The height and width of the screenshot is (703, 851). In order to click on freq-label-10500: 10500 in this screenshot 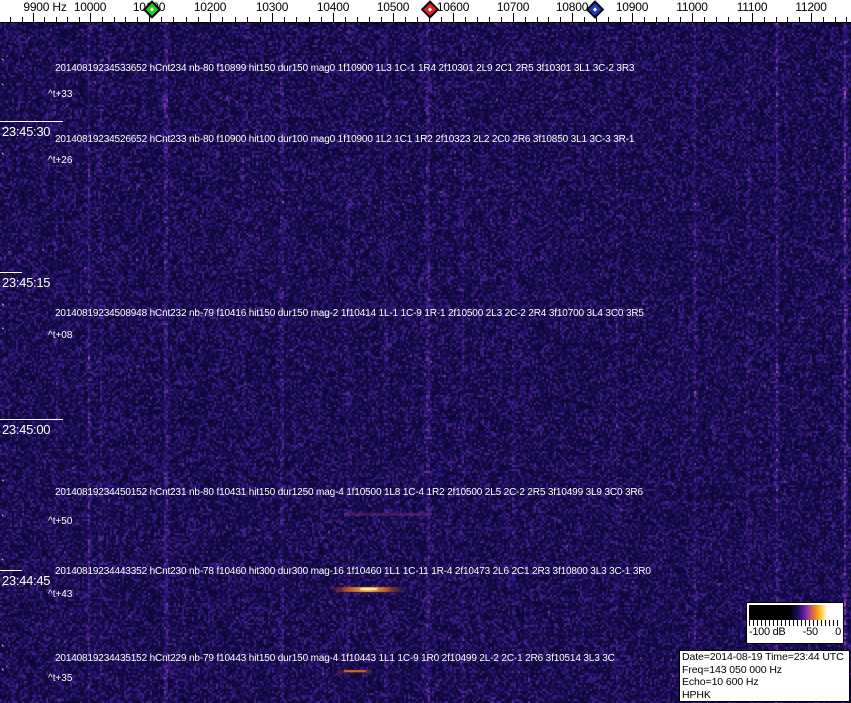, I will do `click(393, 7)`.